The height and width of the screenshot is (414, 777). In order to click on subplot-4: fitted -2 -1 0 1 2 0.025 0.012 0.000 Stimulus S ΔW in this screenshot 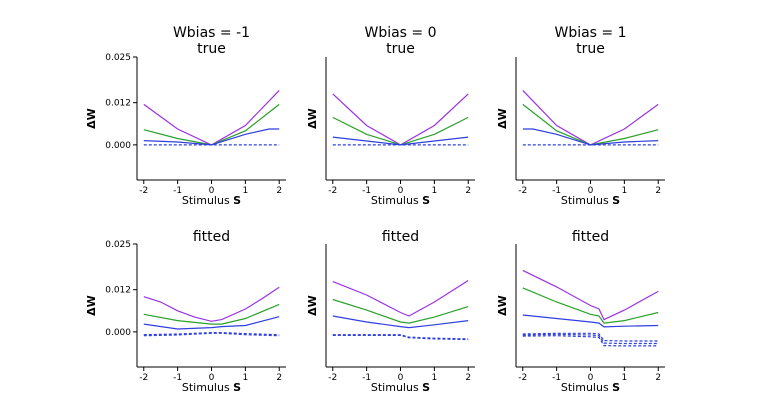, I will do `click(185, 311)`.